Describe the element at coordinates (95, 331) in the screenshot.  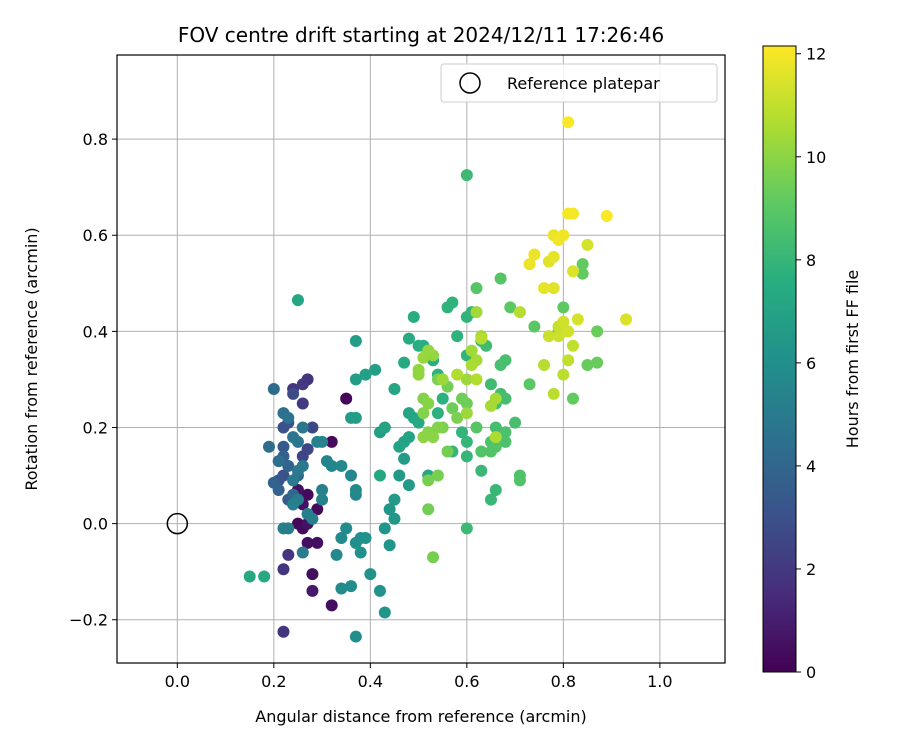
I see `y-tick-label: 0.4` at that location.